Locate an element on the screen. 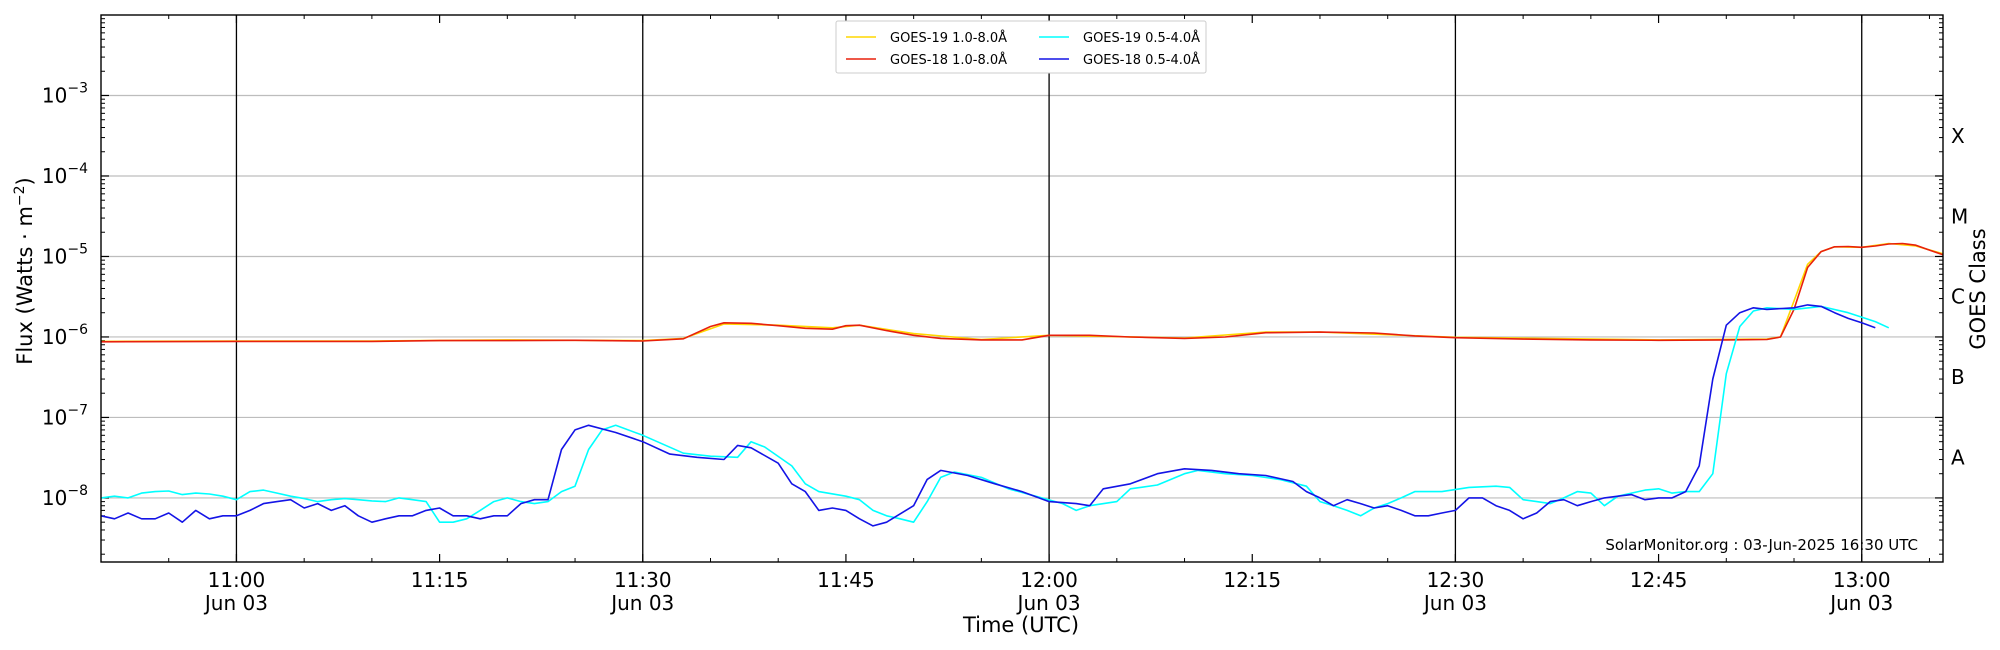 Image resolution: width=2000 pixels, height=650 pixels. credit-text: SolarMonitor.org : 03-Jun-2025 16:30 UTC is located at coordinates (1761, 545).